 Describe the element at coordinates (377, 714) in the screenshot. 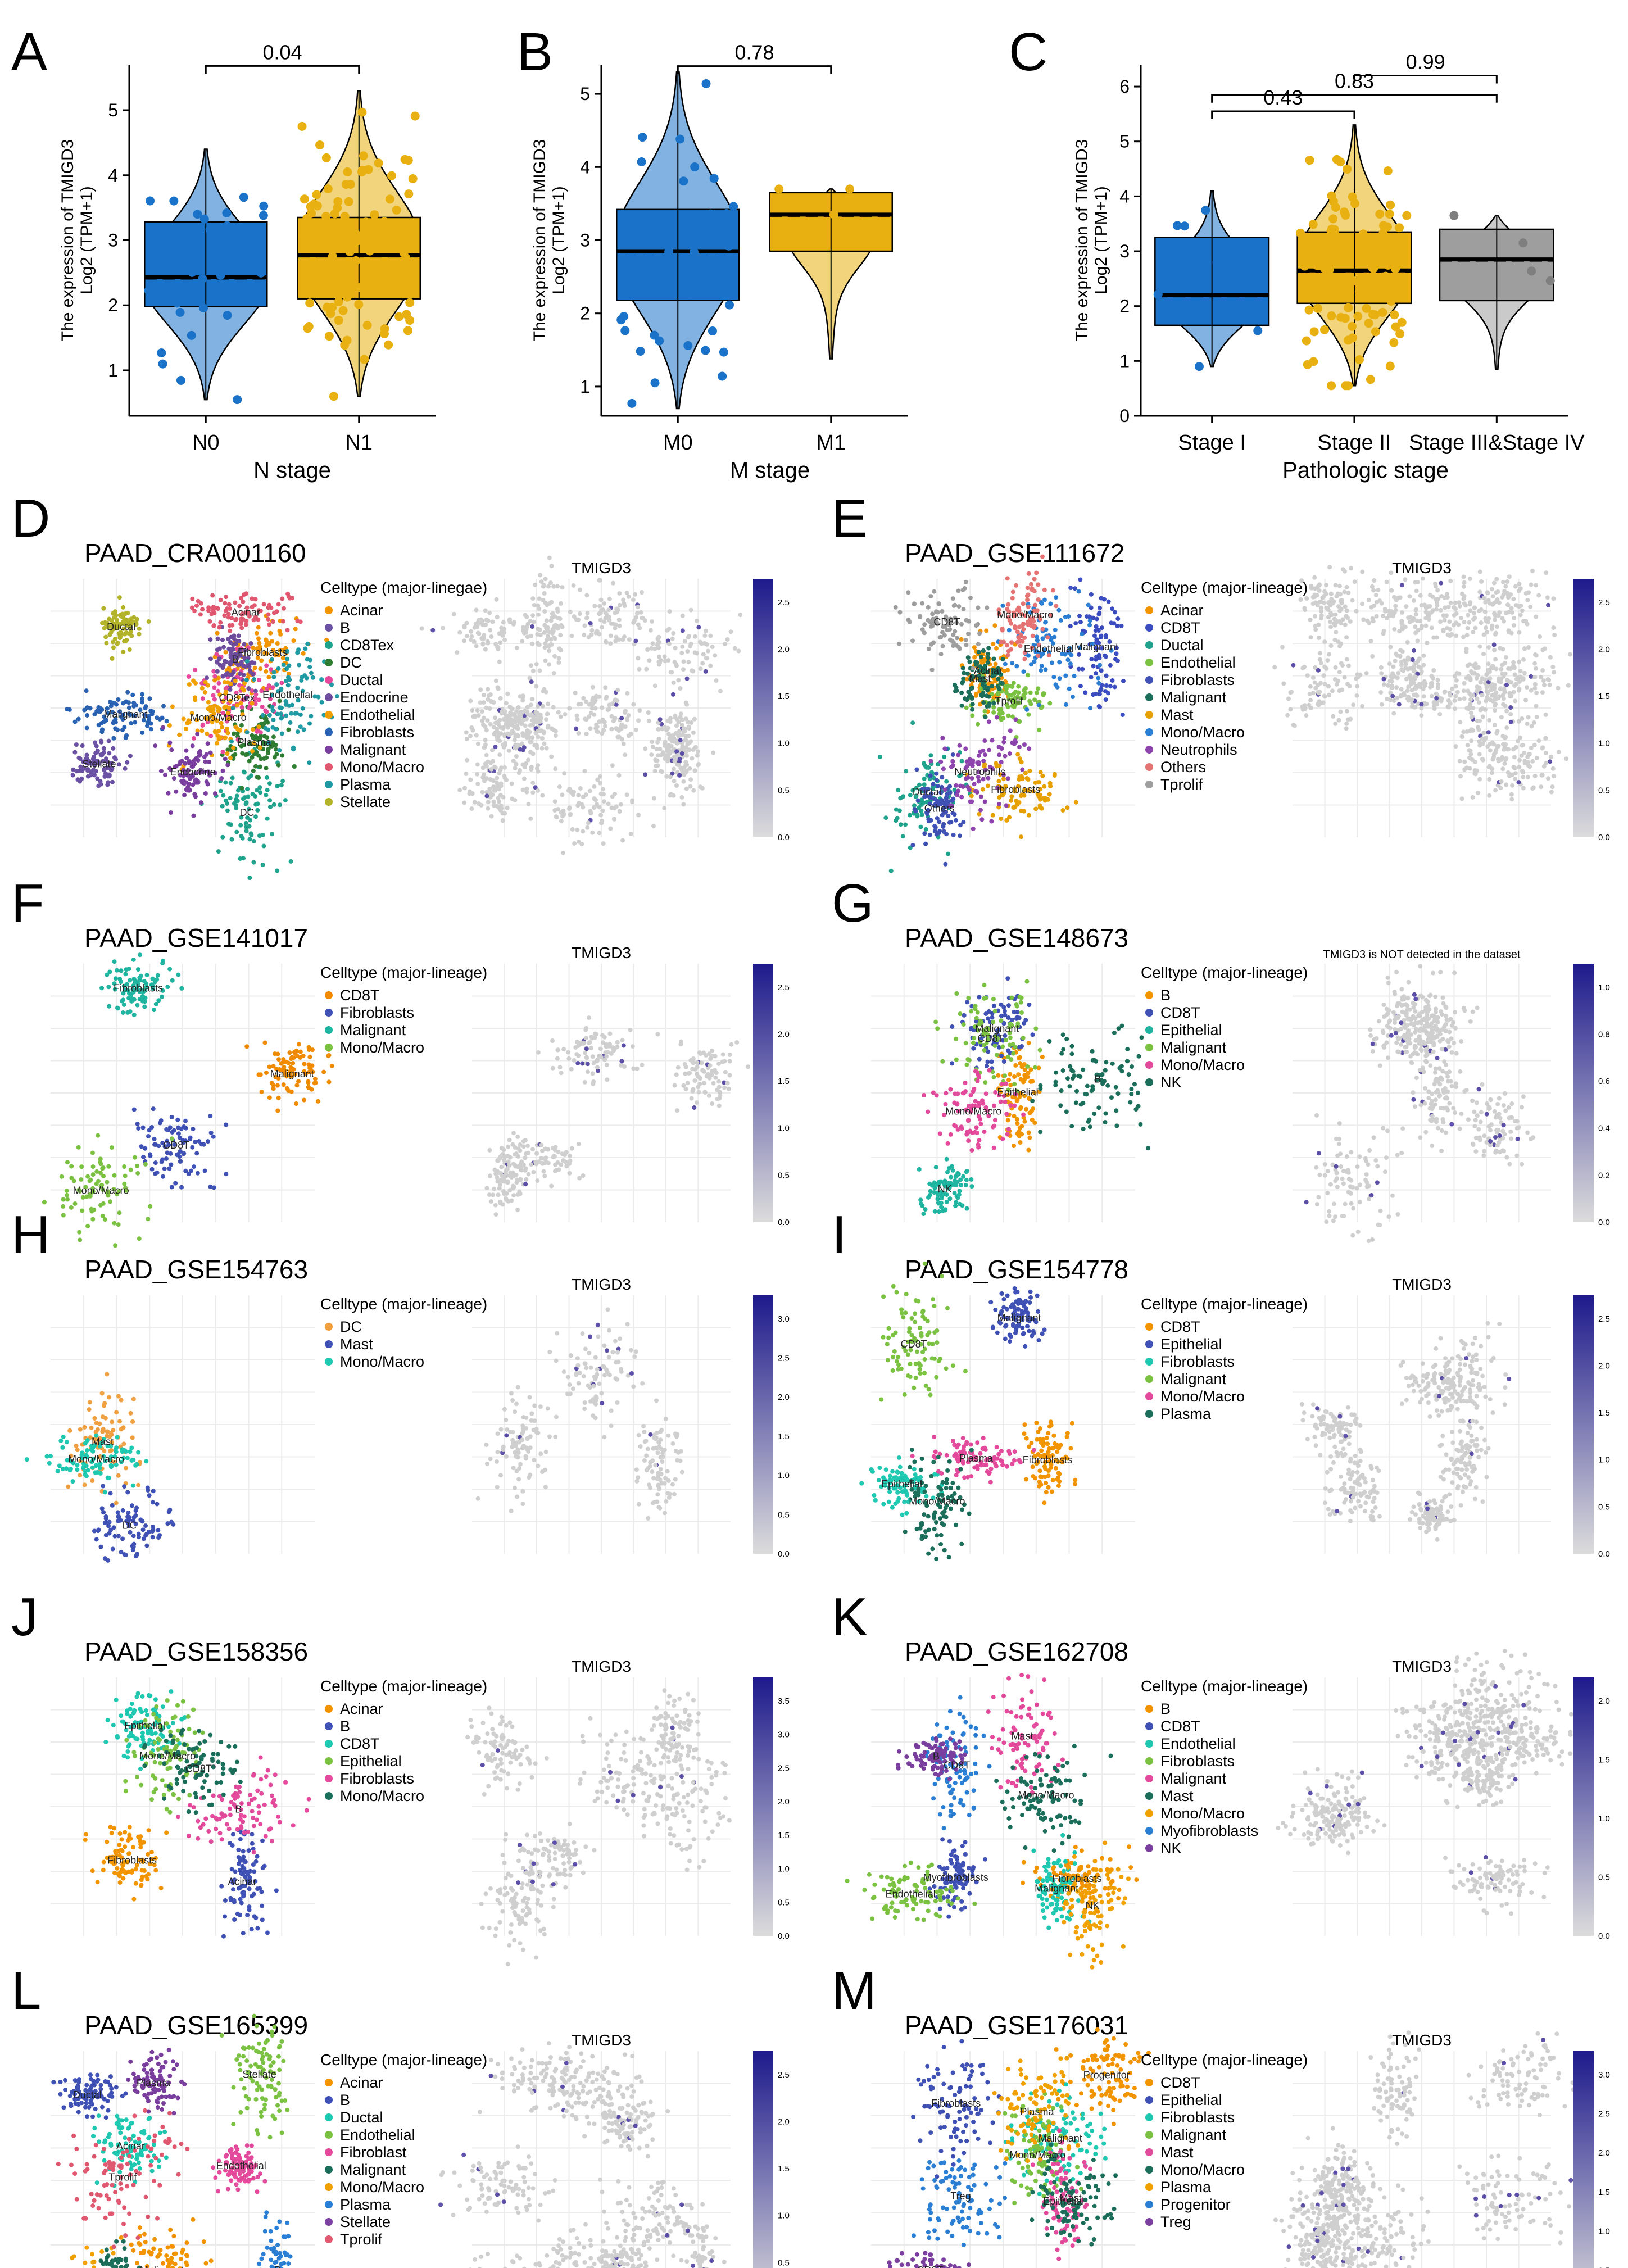

I see `legend-label: Endothelial` at that location.